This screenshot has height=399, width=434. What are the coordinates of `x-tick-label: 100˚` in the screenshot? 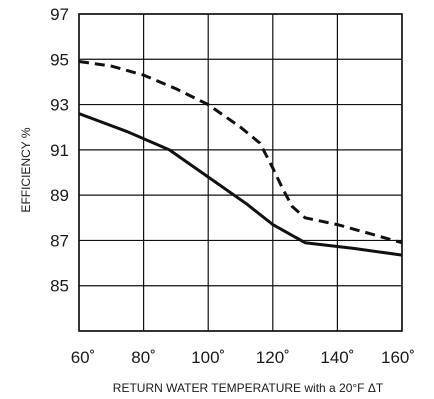 It's located at (208, 357).